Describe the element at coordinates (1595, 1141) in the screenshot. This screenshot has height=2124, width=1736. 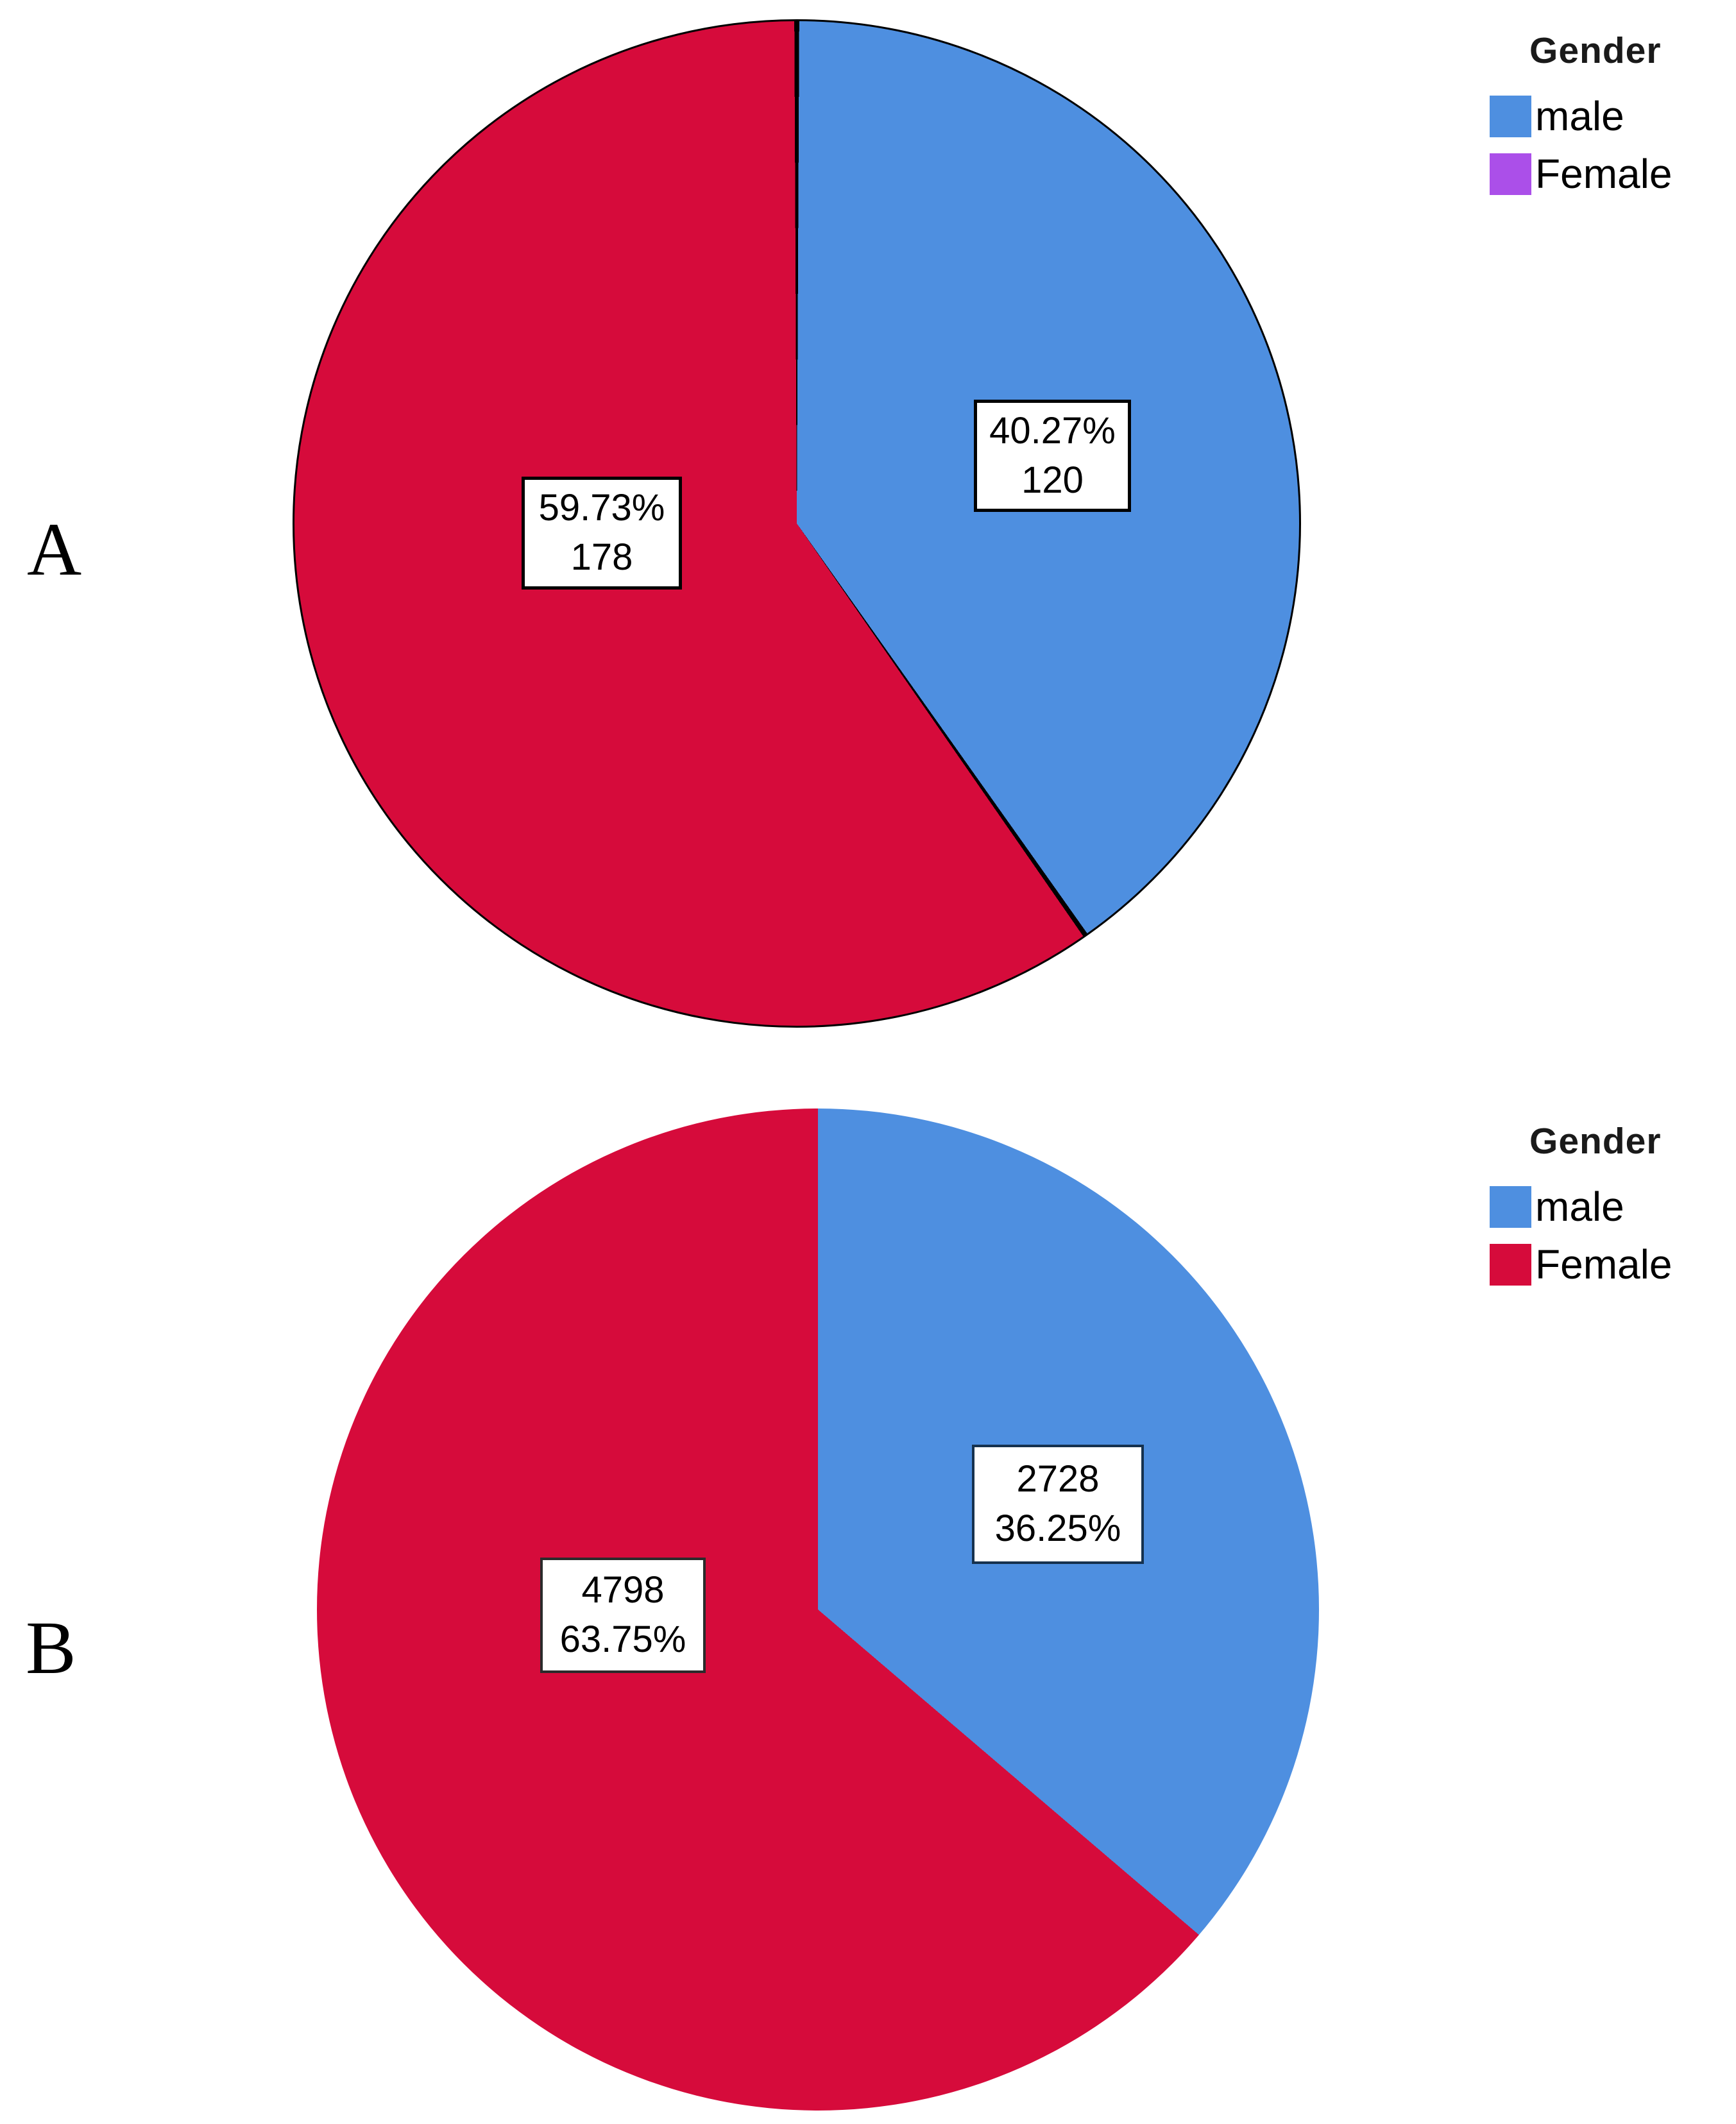
I see `legend-b-title: Gender` at that location.